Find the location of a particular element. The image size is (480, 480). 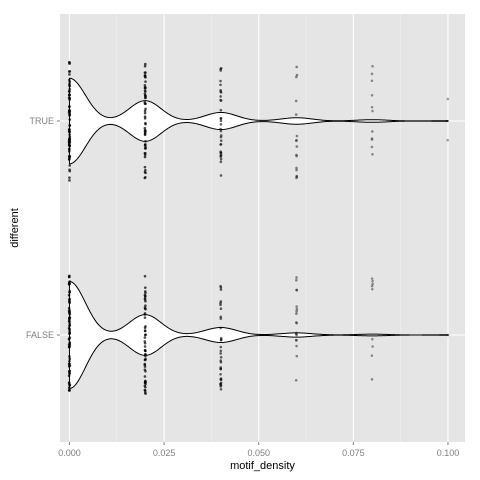

x-axis-title: motif_density is located at coordinates (262, 466).